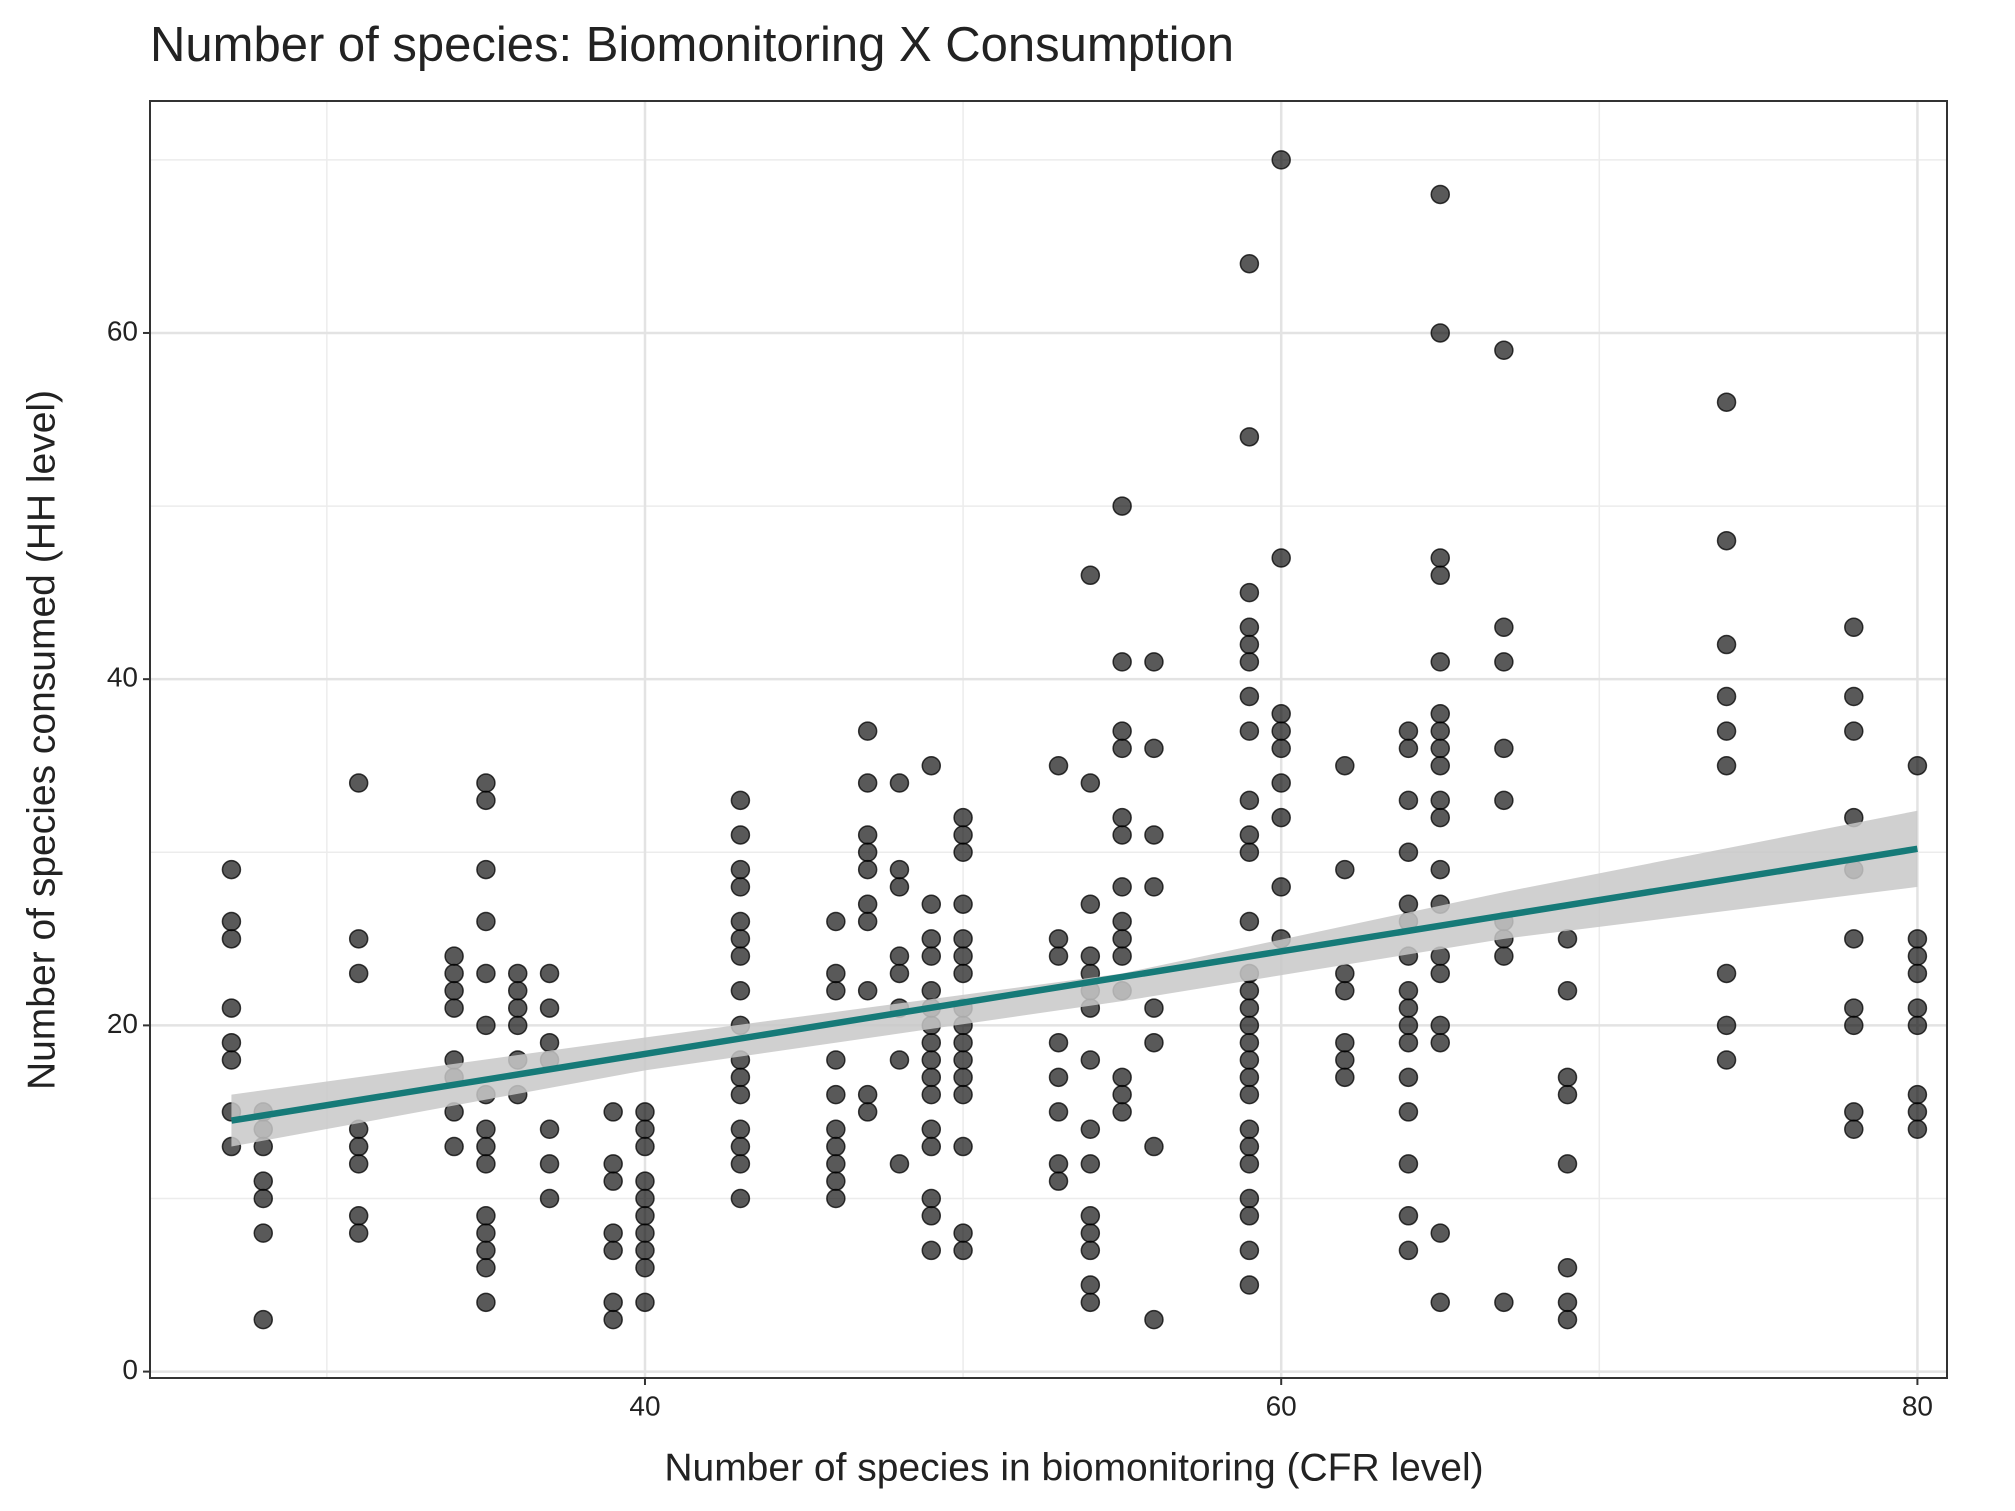  I want to click on y-tick-label: 20, so click(122, 1023).